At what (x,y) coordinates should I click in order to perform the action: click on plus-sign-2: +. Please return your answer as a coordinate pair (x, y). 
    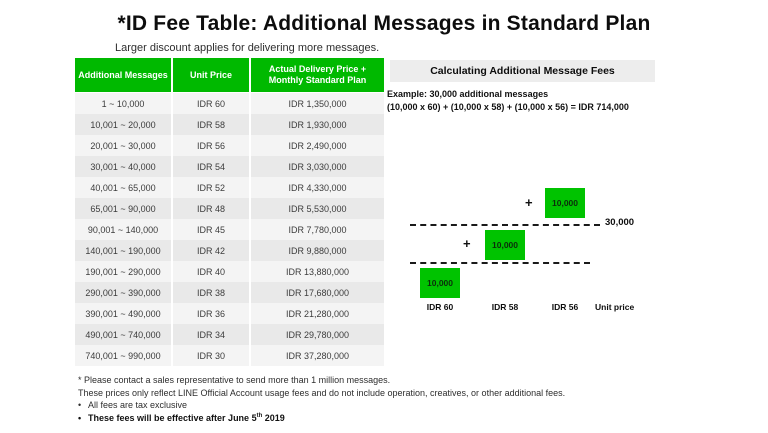
    Looking at the image, I should click on (529, 202).